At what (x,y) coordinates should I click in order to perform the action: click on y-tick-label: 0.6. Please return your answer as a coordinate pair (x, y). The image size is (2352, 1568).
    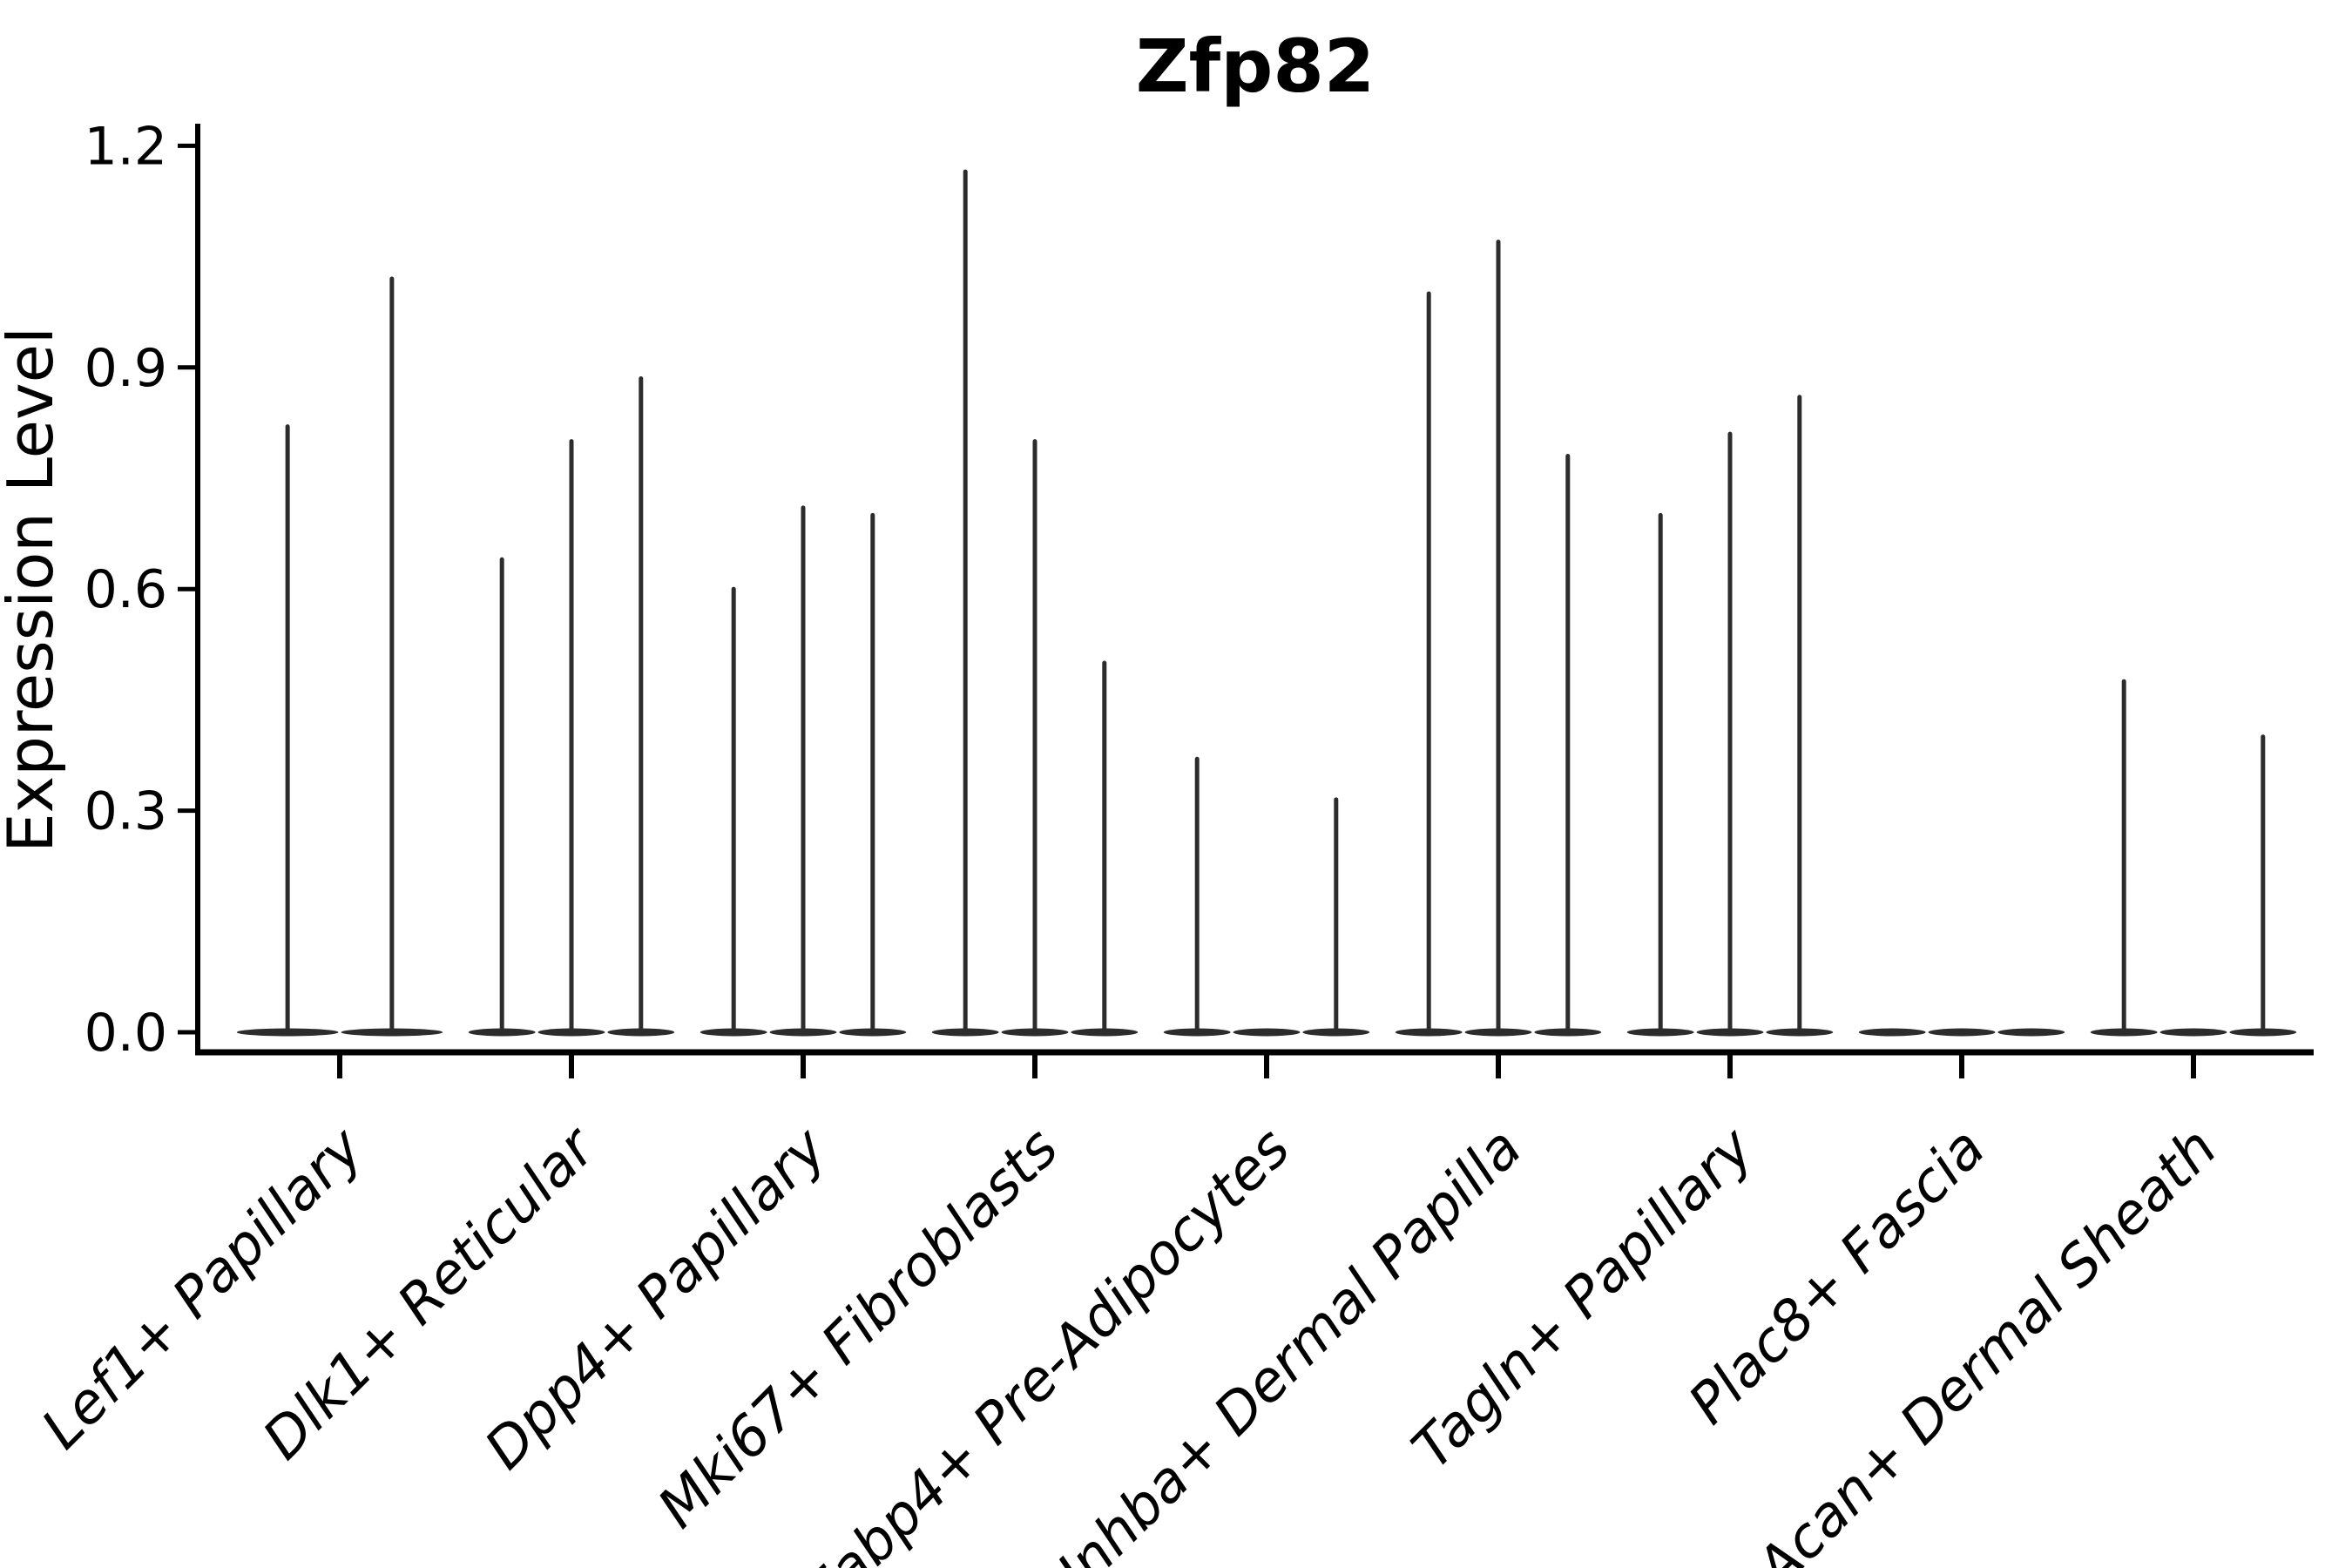
    Looking at the image, I should click on (125, 589).